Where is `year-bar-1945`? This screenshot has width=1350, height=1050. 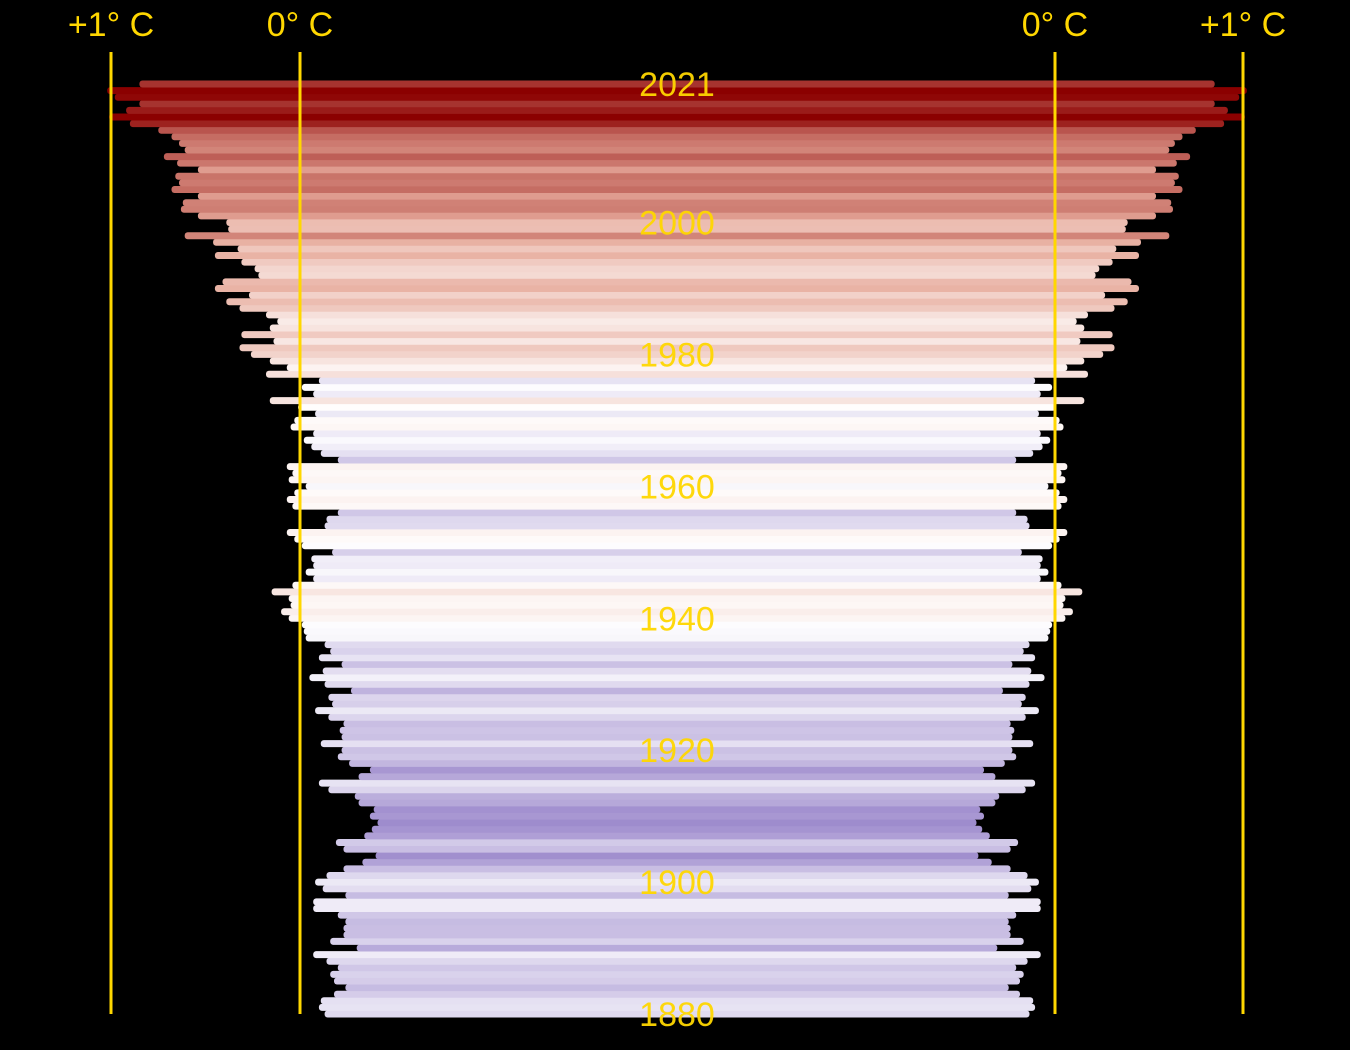 year-bar-1945 is located at coordinates (677, 585).